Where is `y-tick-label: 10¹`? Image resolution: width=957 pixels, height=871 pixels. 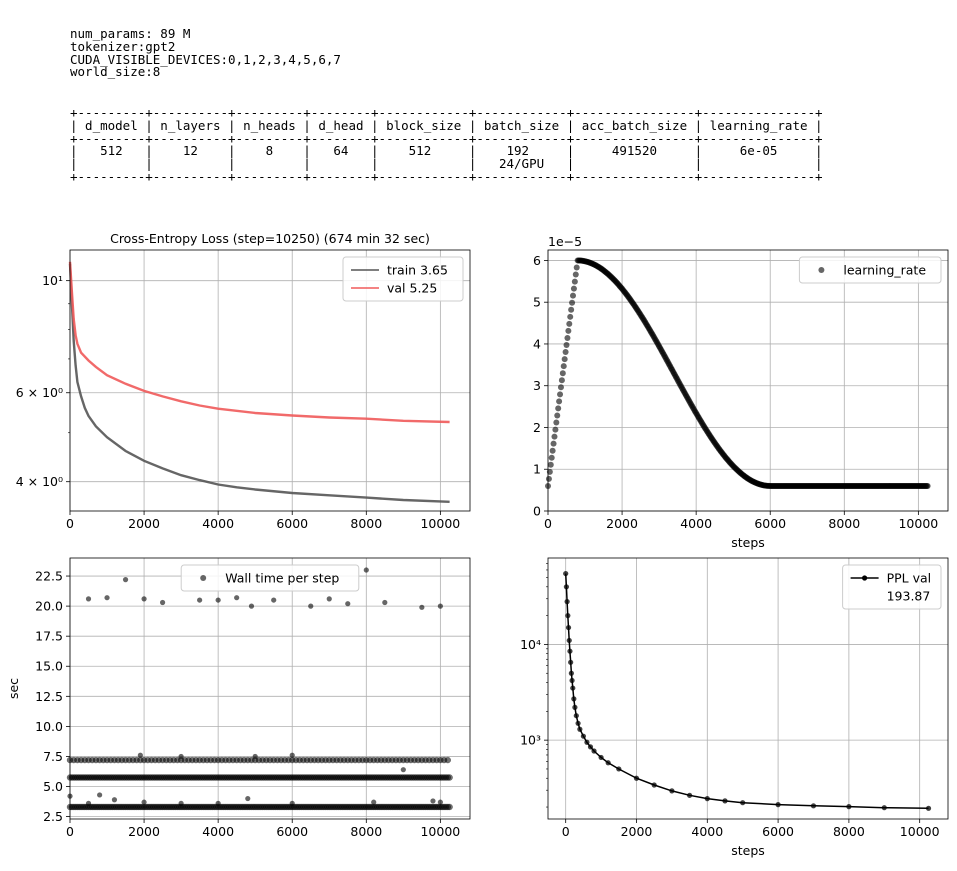 y-tick-label: 10¹ is located at coordinates (52, 280).